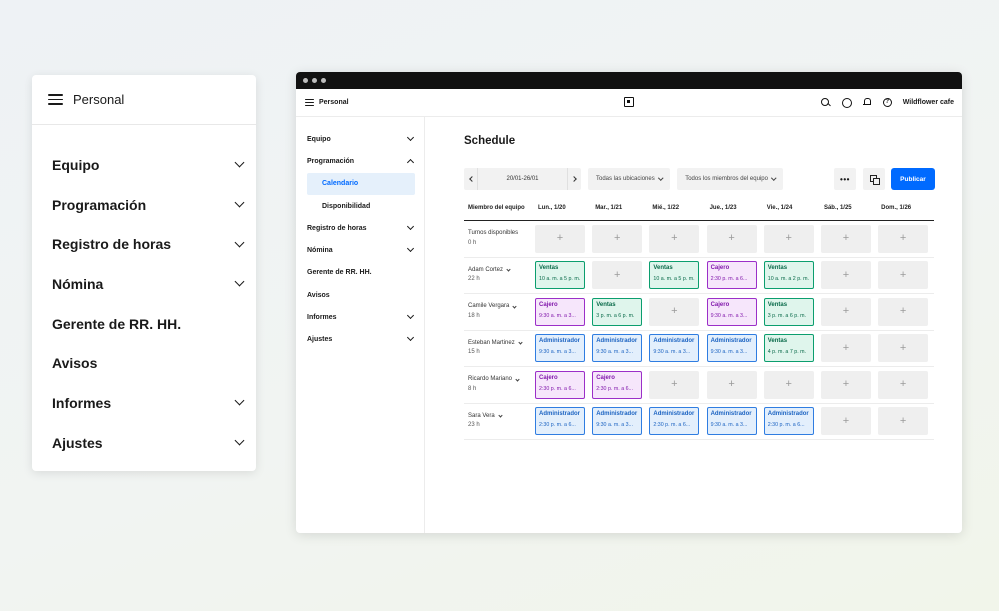  I want to click on sidebar-item-nomina: Nómina, so click(359, 250).